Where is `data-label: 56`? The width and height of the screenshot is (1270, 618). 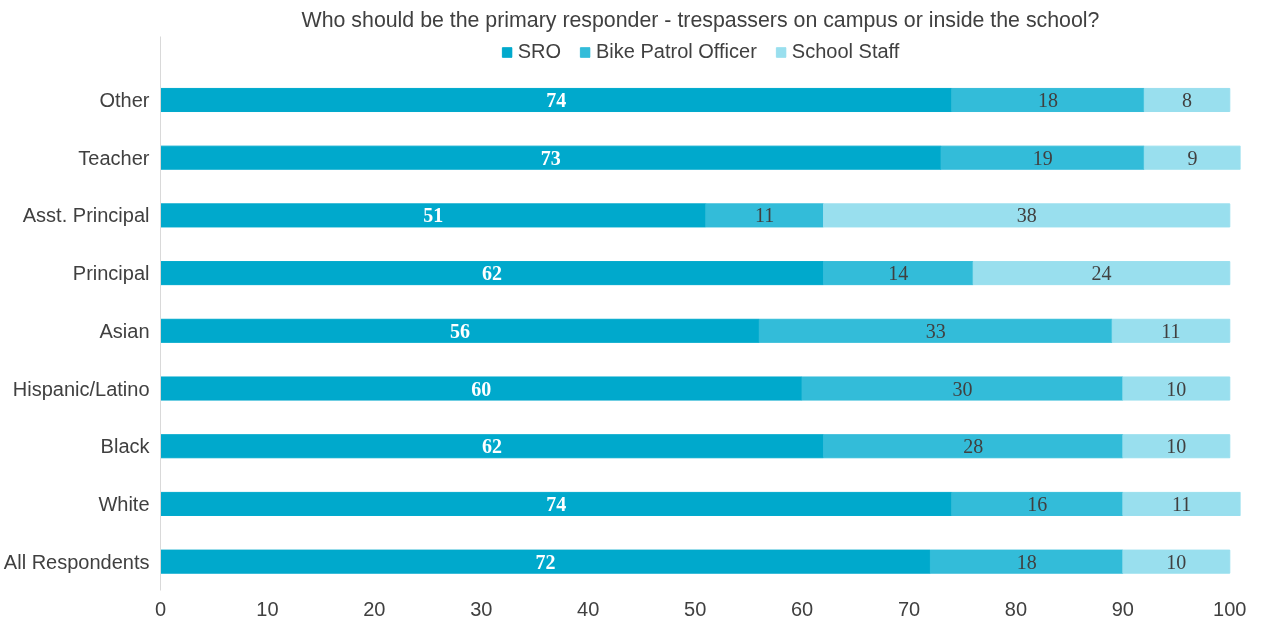 data-label: 56 is located at coordinates (459, 330).